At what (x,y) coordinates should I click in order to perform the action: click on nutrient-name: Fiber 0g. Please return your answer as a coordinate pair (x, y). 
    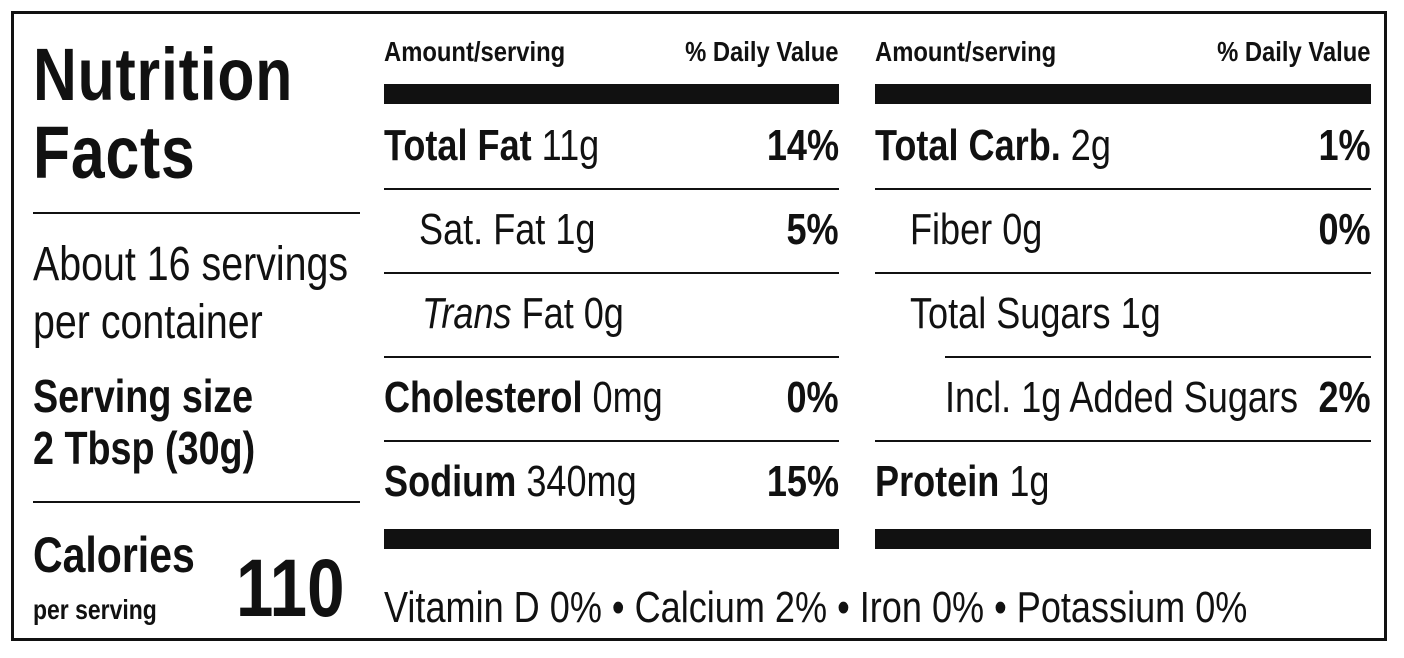
    Looking at the image, I should click on (976, 229).